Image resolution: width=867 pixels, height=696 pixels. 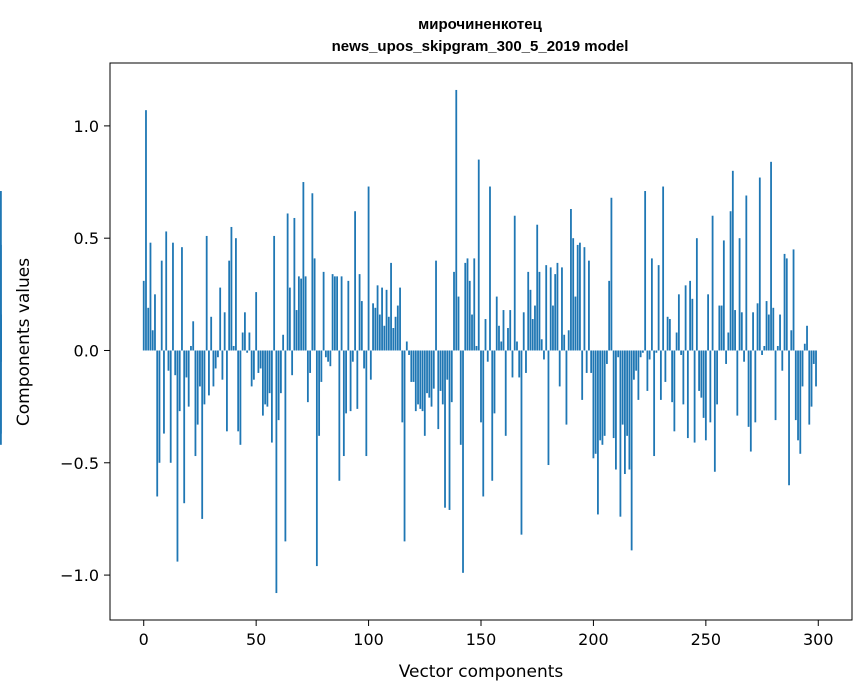 I want to click on x-tick-label: 300, so click(x=818, y=639).